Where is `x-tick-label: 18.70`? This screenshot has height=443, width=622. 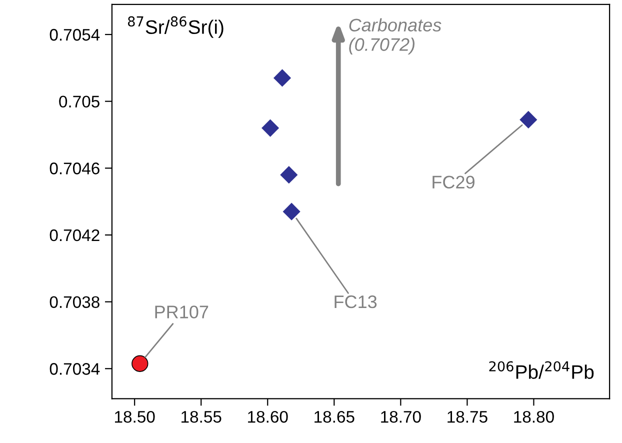
x-tick-label: 18.70 is located at coordinates (401, 416).